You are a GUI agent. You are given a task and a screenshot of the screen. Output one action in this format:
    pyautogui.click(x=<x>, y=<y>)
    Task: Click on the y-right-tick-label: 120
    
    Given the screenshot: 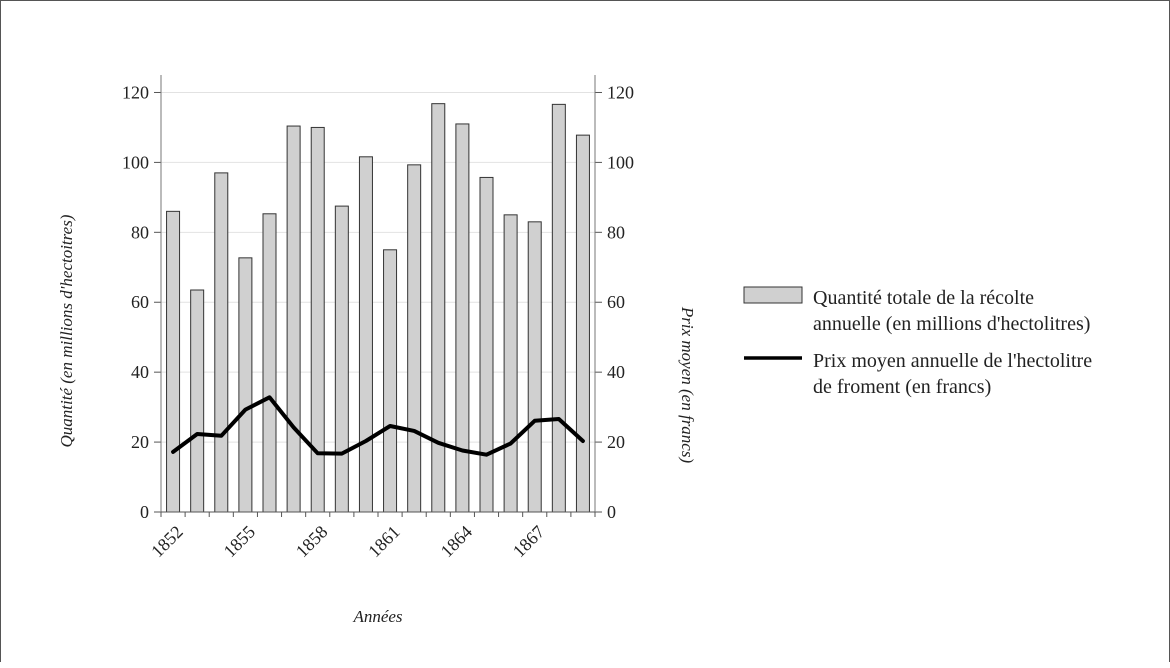 What is the action you would take?
    pyautogui.click(x=620, y=92)
    